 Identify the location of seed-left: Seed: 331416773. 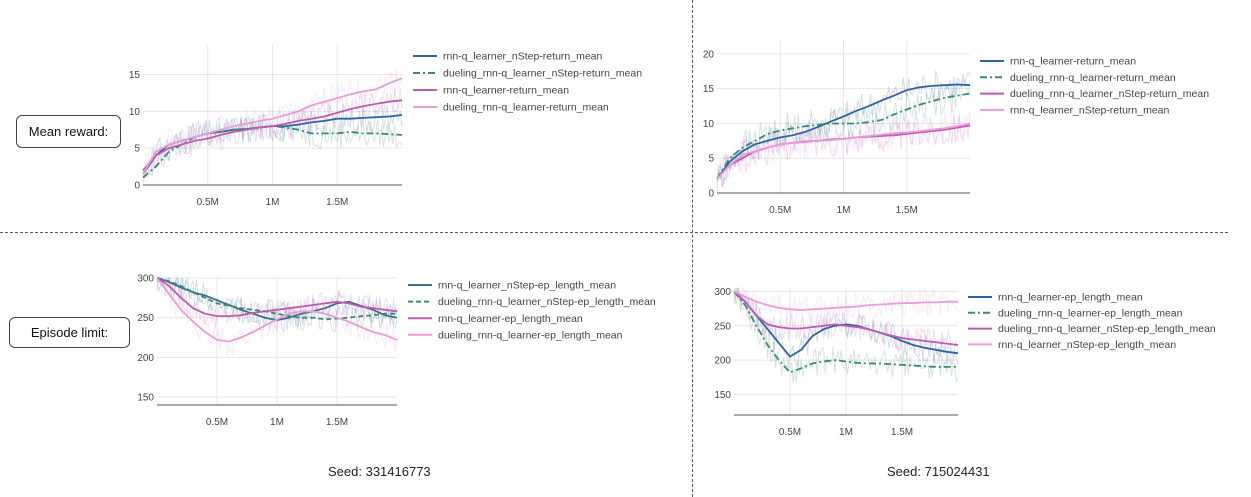
(379, 471).